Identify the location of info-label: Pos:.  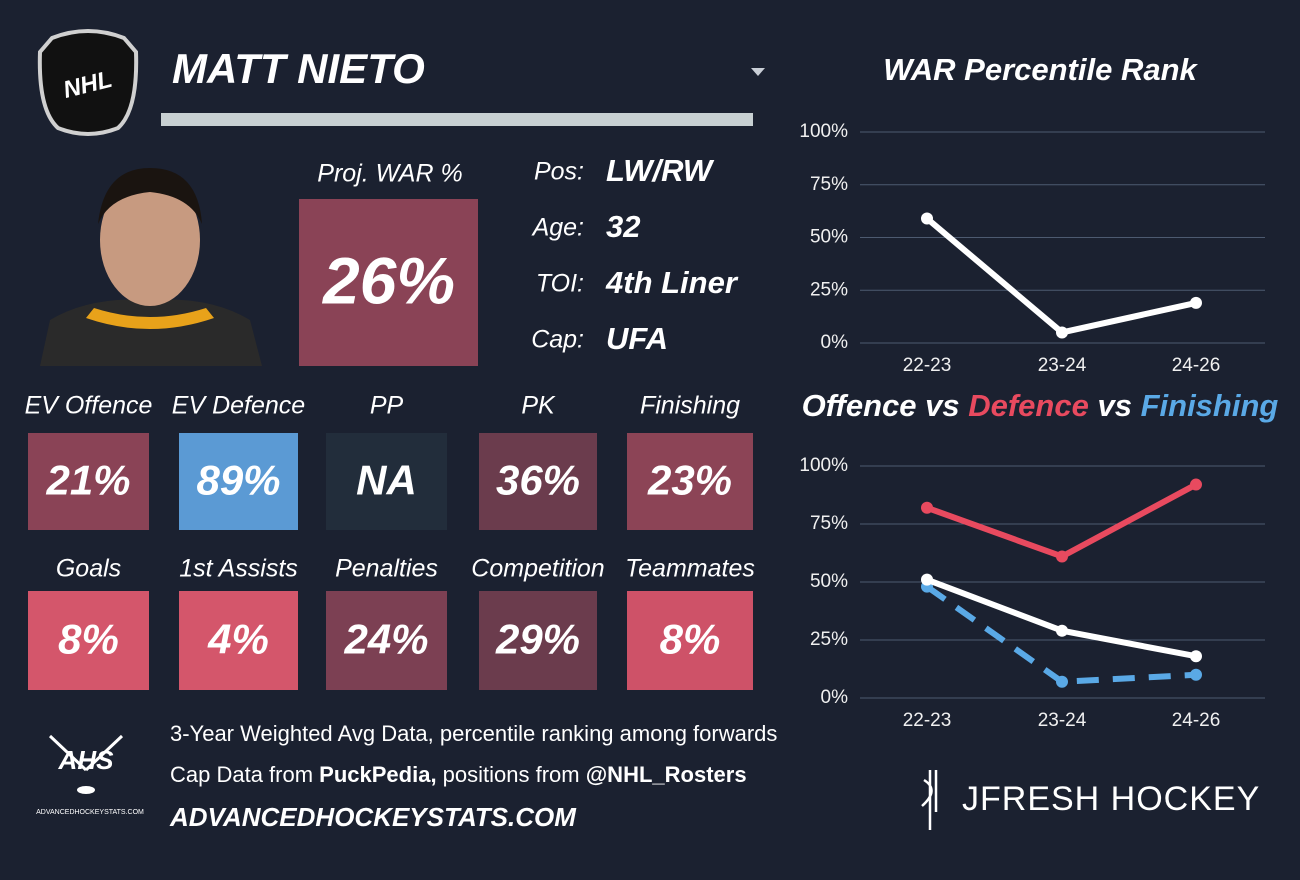
(559, 172).